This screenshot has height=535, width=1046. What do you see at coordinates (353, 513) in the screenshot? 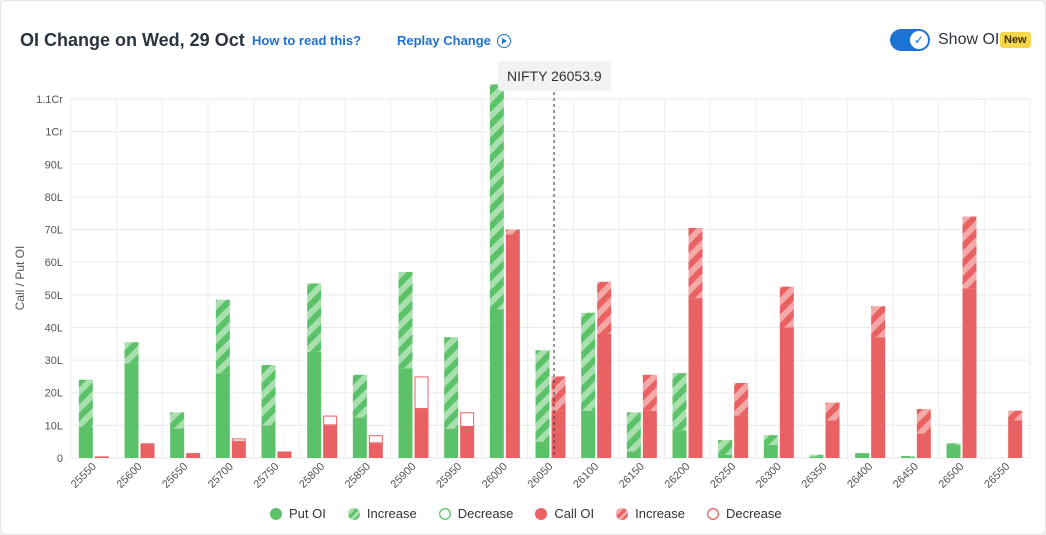
I see `legend-put-increase-marker` at bounding box center [353, 513].